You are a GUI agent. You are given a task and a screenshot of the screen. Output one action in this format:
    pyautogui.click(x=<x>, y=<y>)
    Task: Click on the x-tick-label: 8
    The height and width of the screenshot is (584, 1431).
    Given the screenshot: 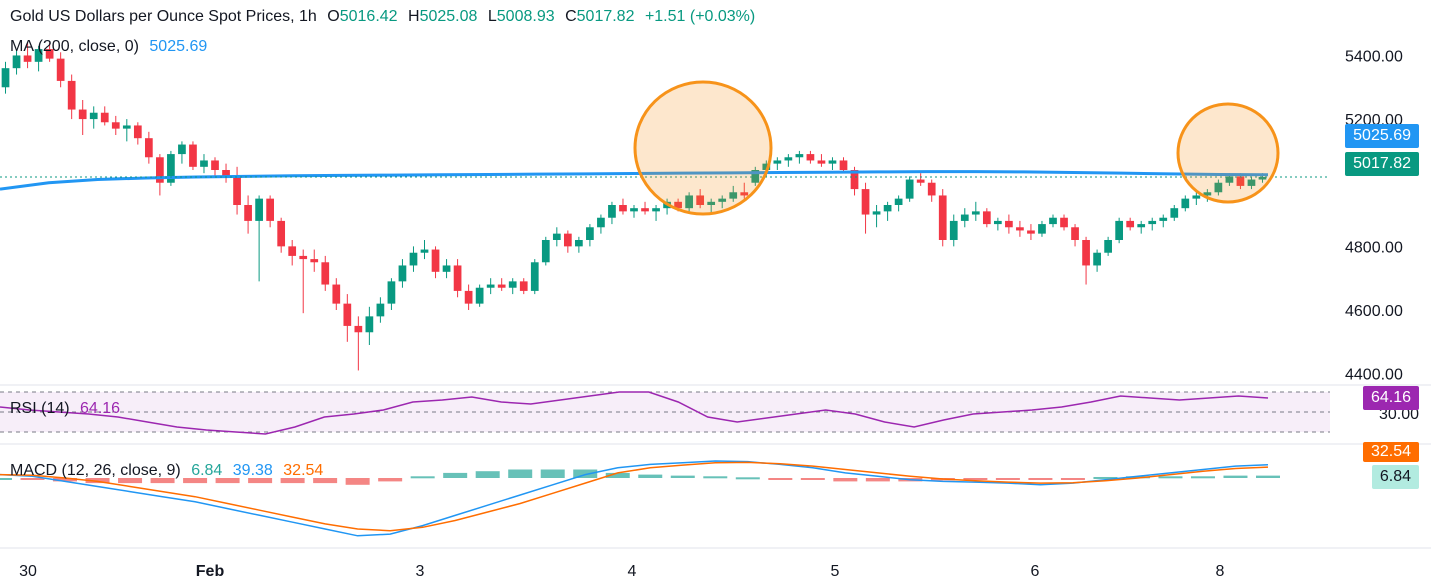 What is the action you would take?
    pyautogui.click(x=1220, y=571)
    